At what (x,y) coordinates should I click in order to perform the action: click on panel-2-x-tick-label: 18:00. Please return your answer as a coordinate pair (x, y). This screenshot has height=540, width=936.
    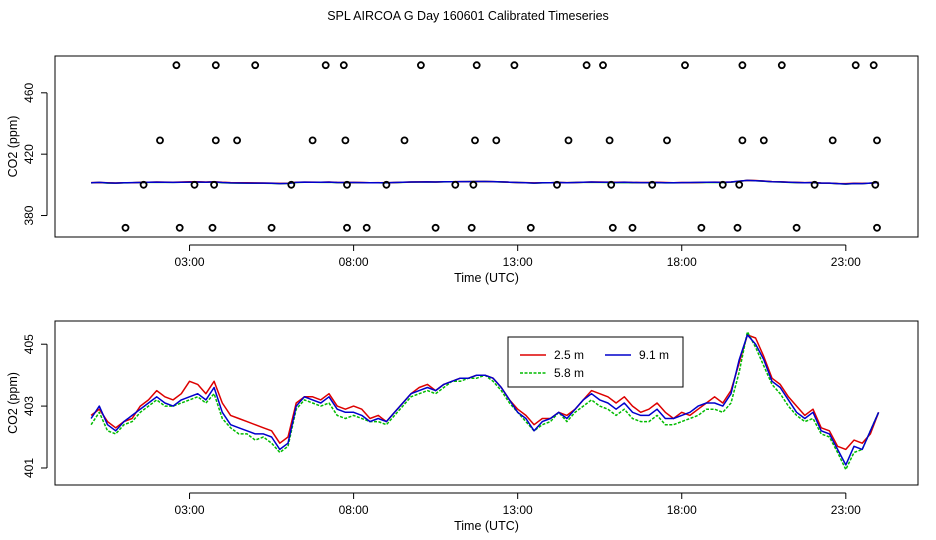
    Looking at the image, I should click on (682, 510).